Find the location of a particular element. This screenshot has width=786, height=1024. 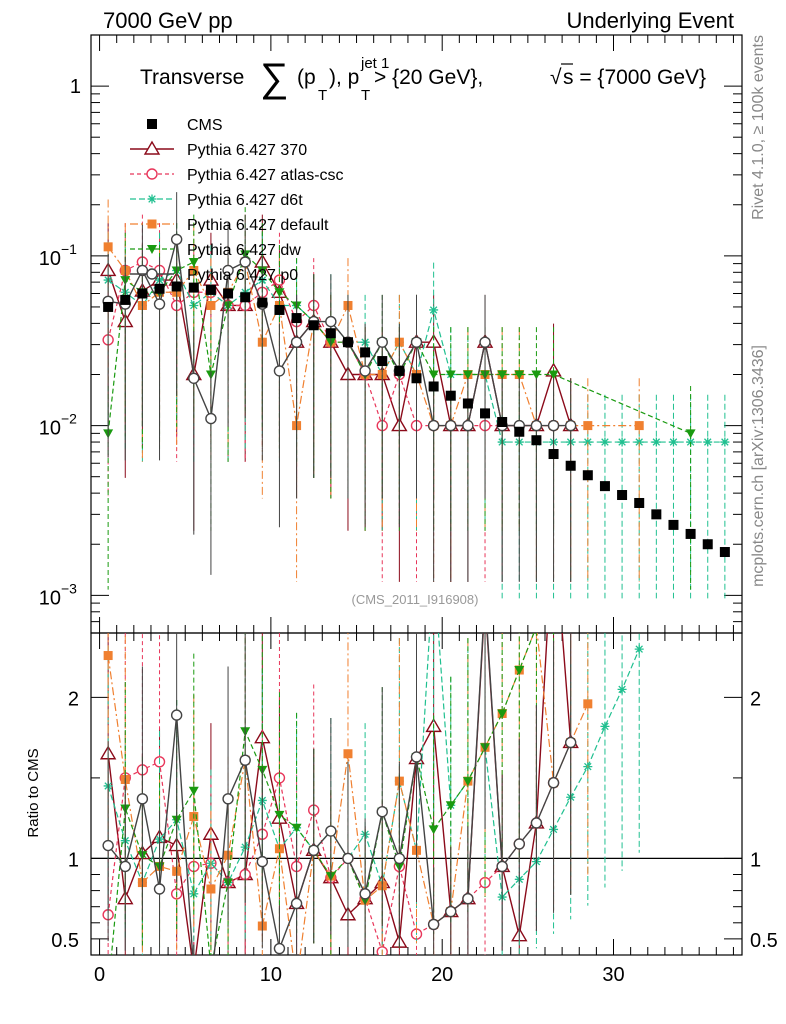

legend-item-p370: Pythia 6.427 370 is located at coordinates (218, 149).